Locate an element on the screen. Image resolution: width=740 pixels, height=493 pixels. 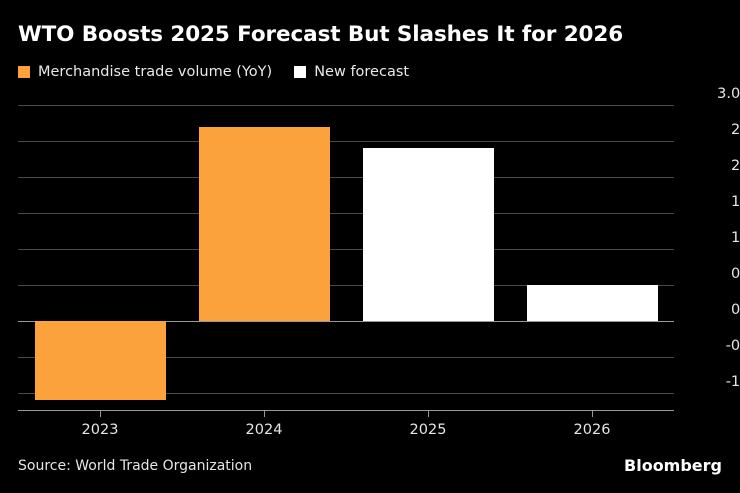
bar-2024 is located at coordinates (264, 224).